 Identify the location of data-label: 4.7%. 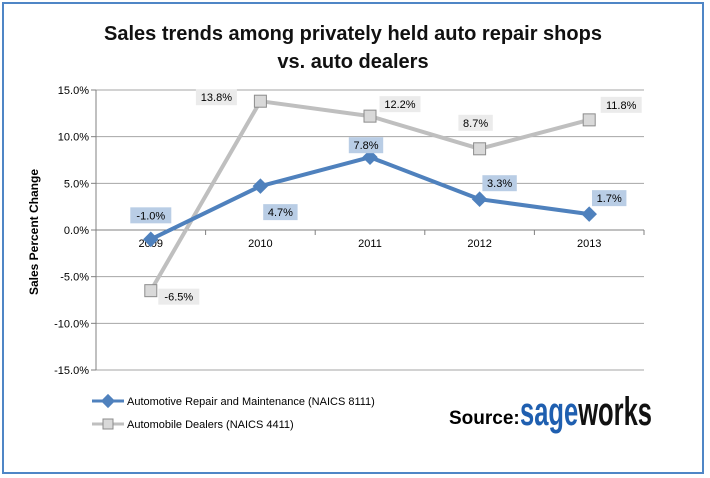
(280, 213).